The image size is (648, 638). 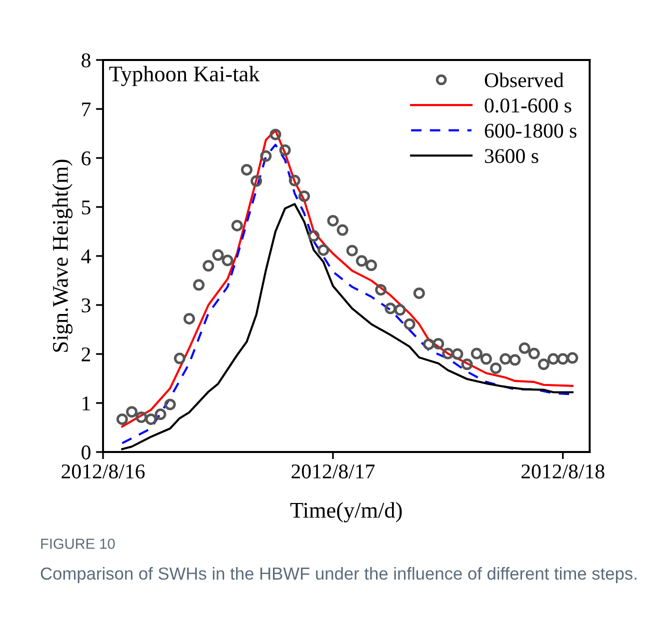 What do you see at coordinates (86, 257) in the screenshot?
I see `y-tick-label: 4` at bounding box center [86, 257].